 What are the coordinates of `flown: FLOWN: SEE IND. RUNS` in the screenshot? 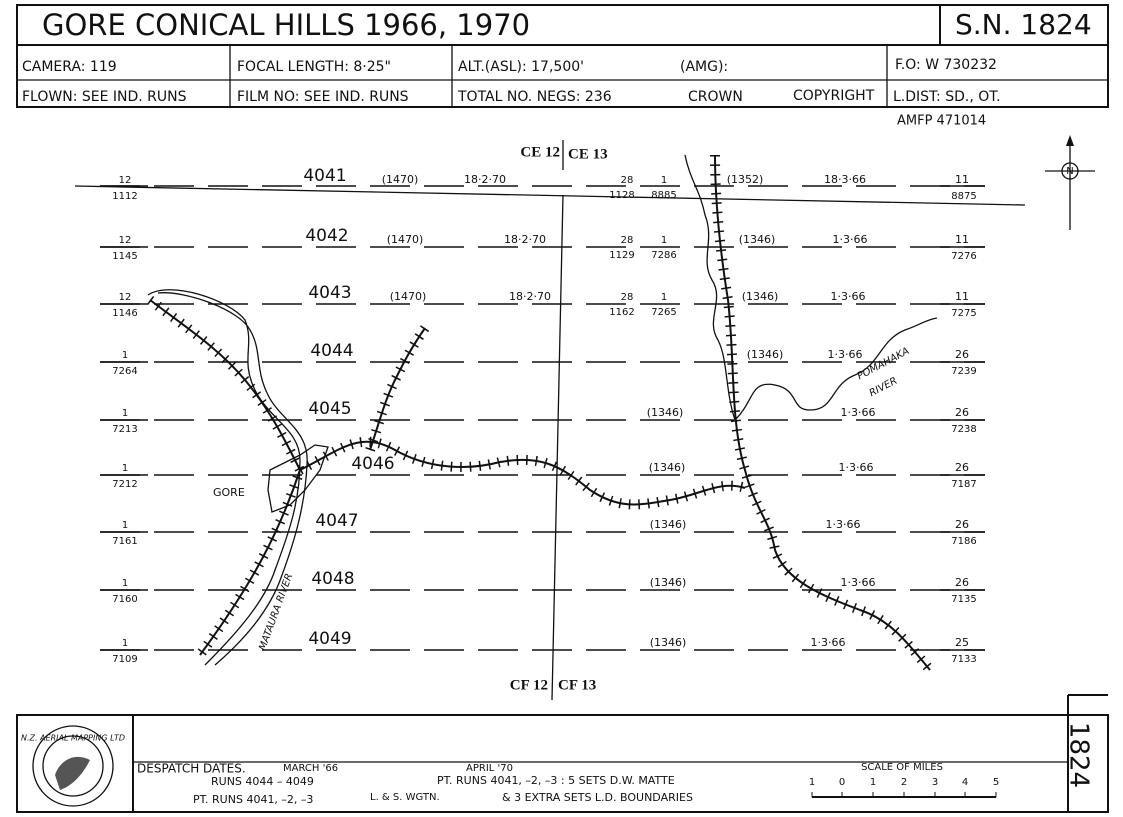 It's located at (104, 97).